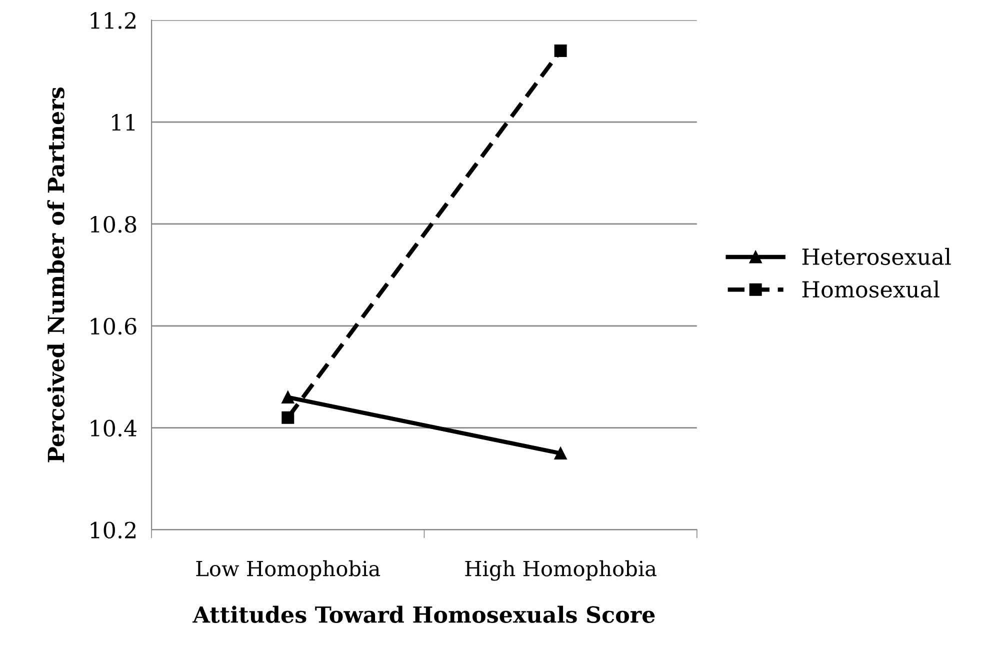  What do you see at coordinates (55, 275) in the screenshot?
I see `y-axis-title: Perceived Number of Partners` at bounding box center [55, 275].